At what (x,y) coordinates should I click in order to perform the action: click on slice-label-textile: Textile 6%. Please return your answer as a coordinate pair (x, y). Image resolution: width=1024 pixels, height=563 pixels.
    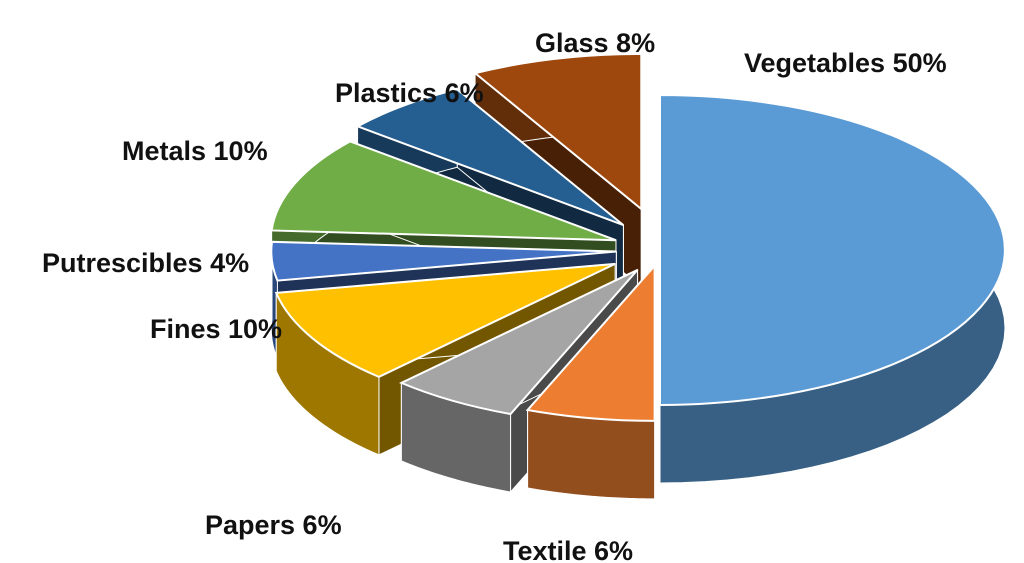
    Looking at the image, I should click on (568, 549).